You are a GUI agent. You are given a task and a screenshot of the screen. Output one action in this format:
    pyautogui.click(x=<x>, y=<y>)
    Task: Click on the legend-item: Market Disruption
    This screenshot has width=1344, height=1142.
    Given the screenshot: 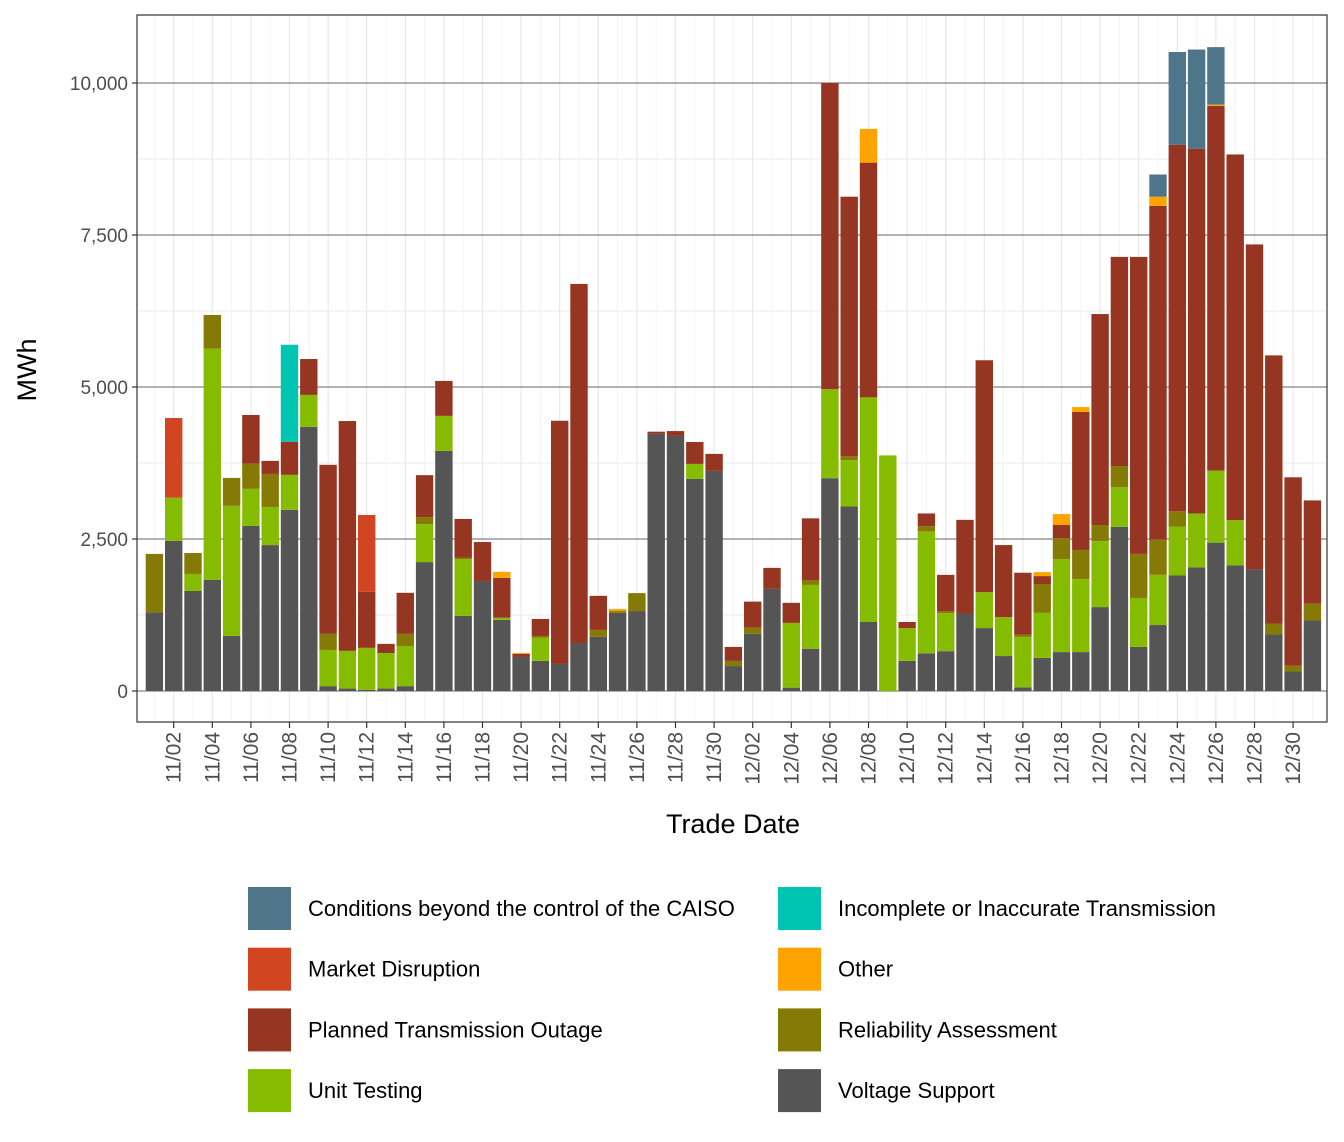 What is the action you would take?
    pyautogui.click(x=364, y=969)
    